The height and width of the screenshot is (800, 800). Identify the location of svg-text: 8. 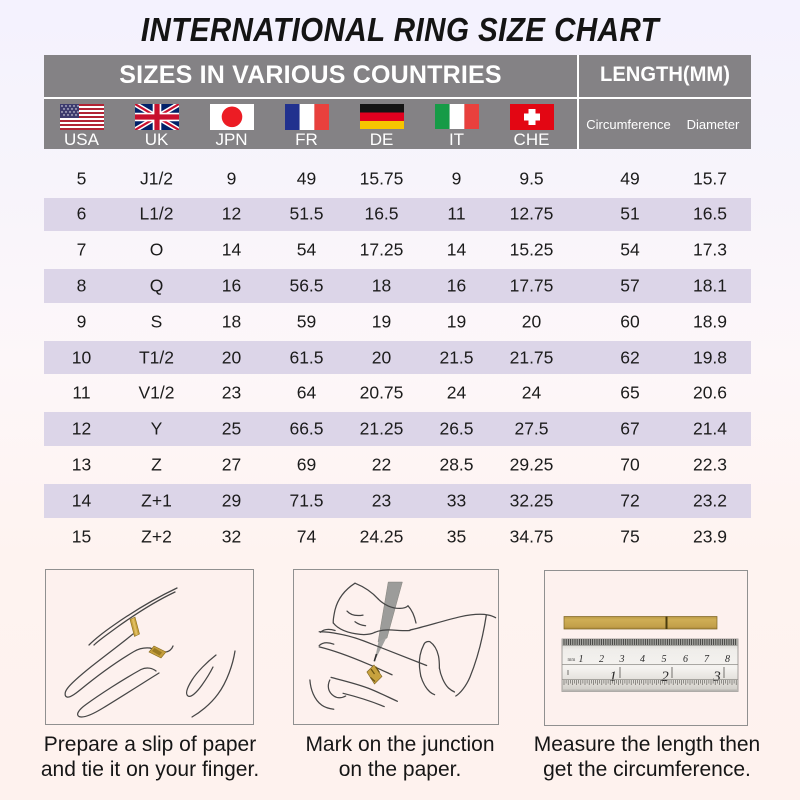
(727, 659).